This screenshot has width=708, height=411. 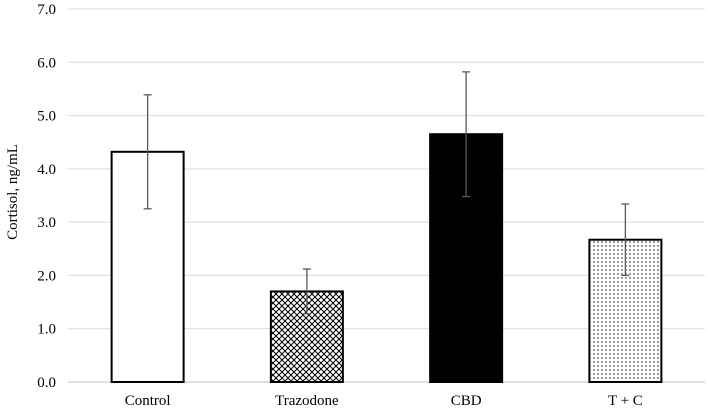 I want to click on y-axis-title: Cortisol, ng/mL, so click(x=13, y=192).